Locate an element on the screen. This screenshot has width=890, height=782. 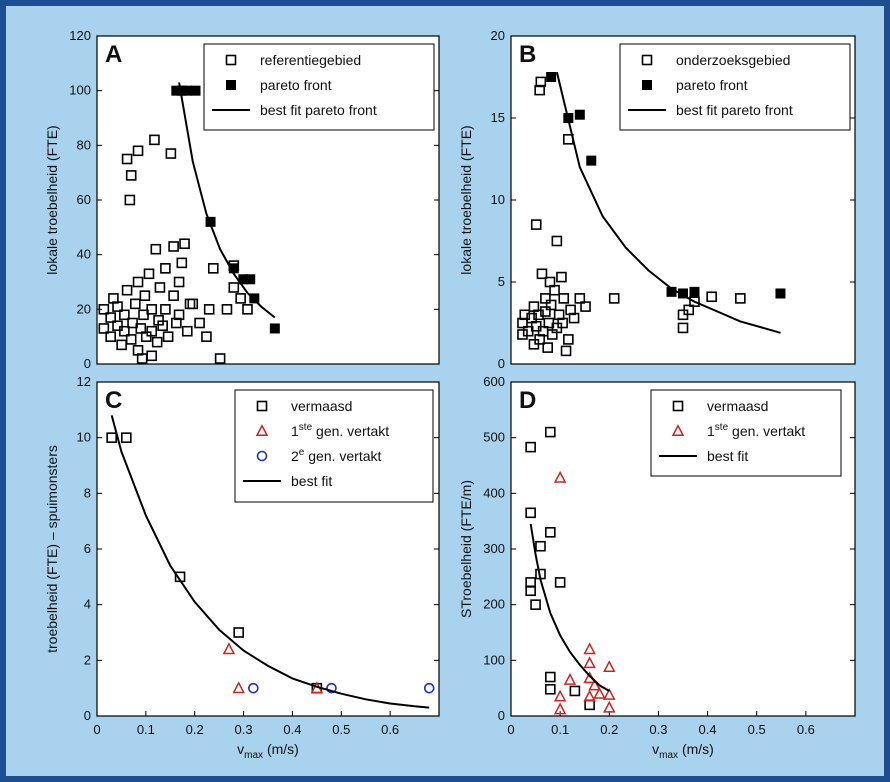
series-2e-gen-vertakt is located at coordinates (341, 688).